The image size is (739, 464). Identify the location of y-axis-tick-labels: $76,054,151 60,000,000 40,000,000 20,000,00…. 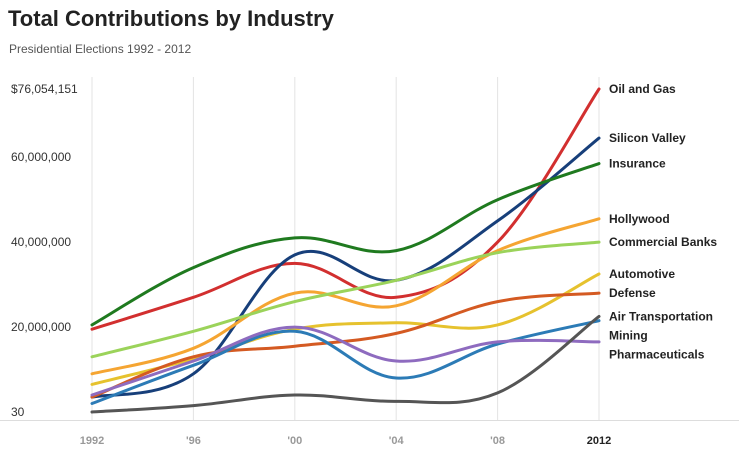
(44, 250).